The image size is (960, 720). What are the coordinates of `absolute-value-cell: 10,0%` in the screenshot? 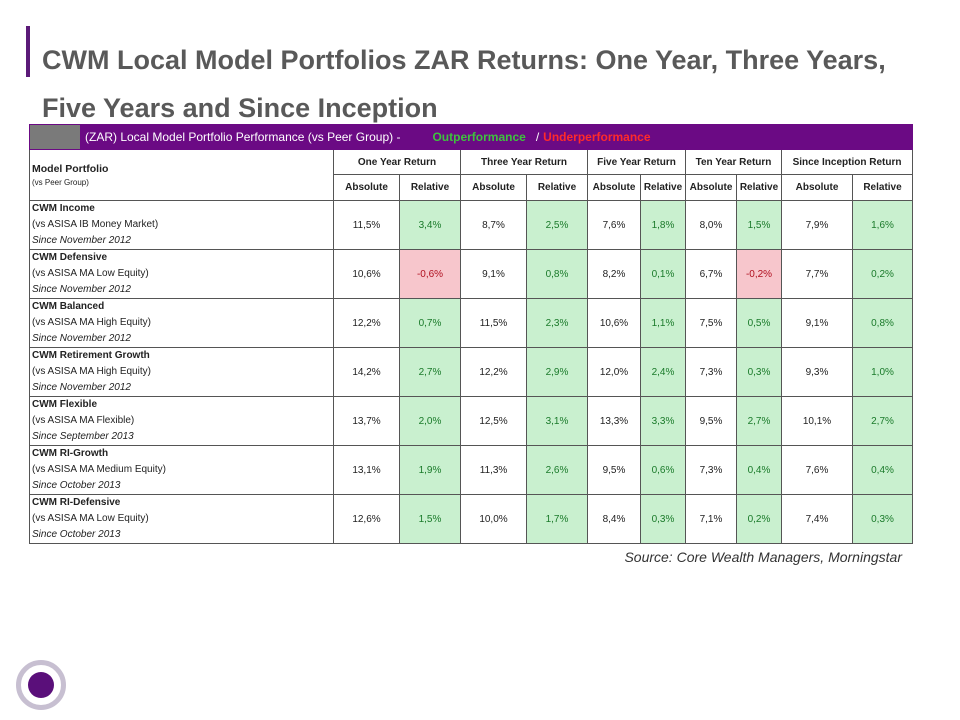 It's located at (493, 519).